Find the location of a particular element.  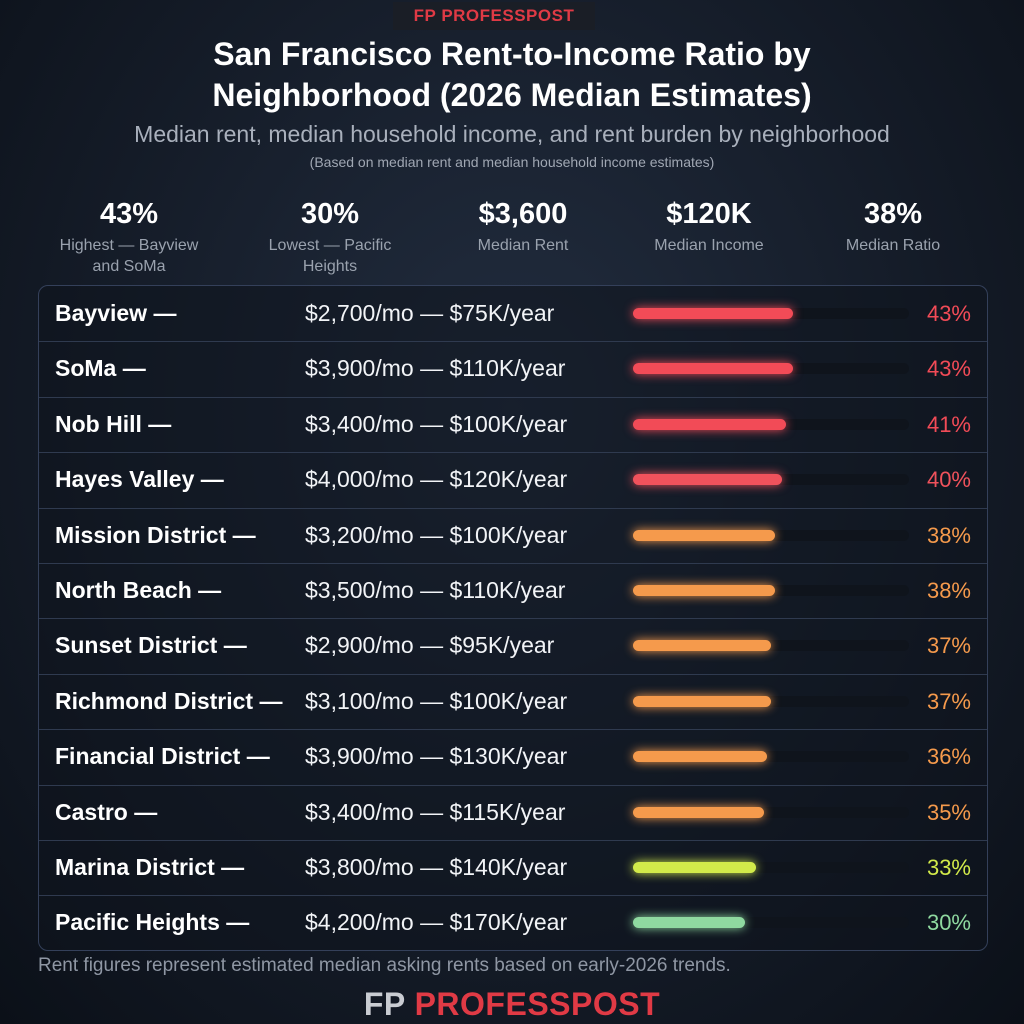

stat: $3,600 Median Rent is located at coordinates (523, 227).